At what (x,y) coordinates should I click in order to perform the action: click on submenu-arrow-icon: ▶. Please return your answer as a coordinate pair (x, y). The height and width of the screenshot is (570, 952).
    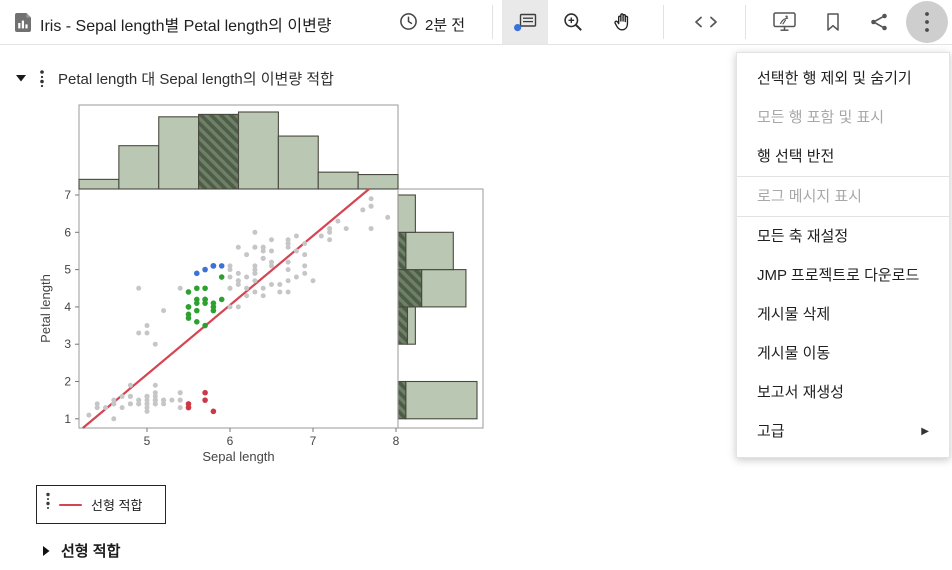
    Looking at the image, I should click on (925, 431).